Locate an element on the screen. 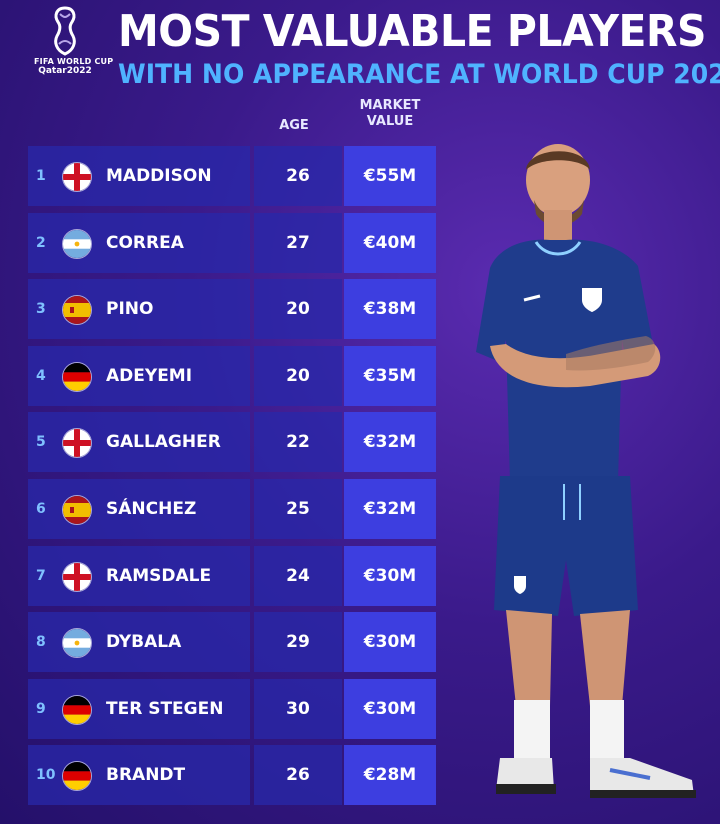  player-cell: 7 RAMSDALE is located at coordinates (139, 575).